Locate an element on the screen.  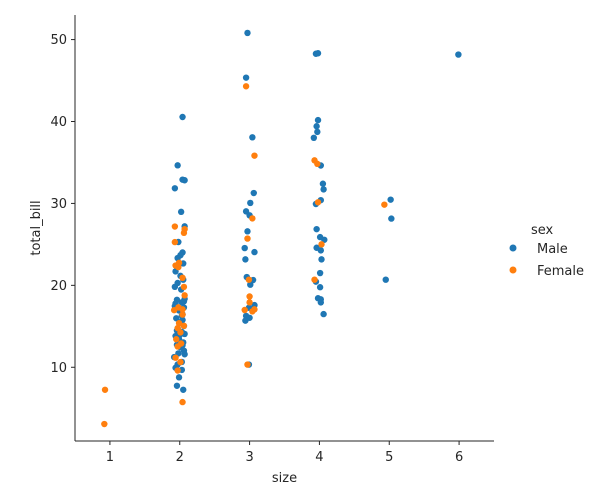
legend-entry-female: Female is located at coordinates (546, 271).